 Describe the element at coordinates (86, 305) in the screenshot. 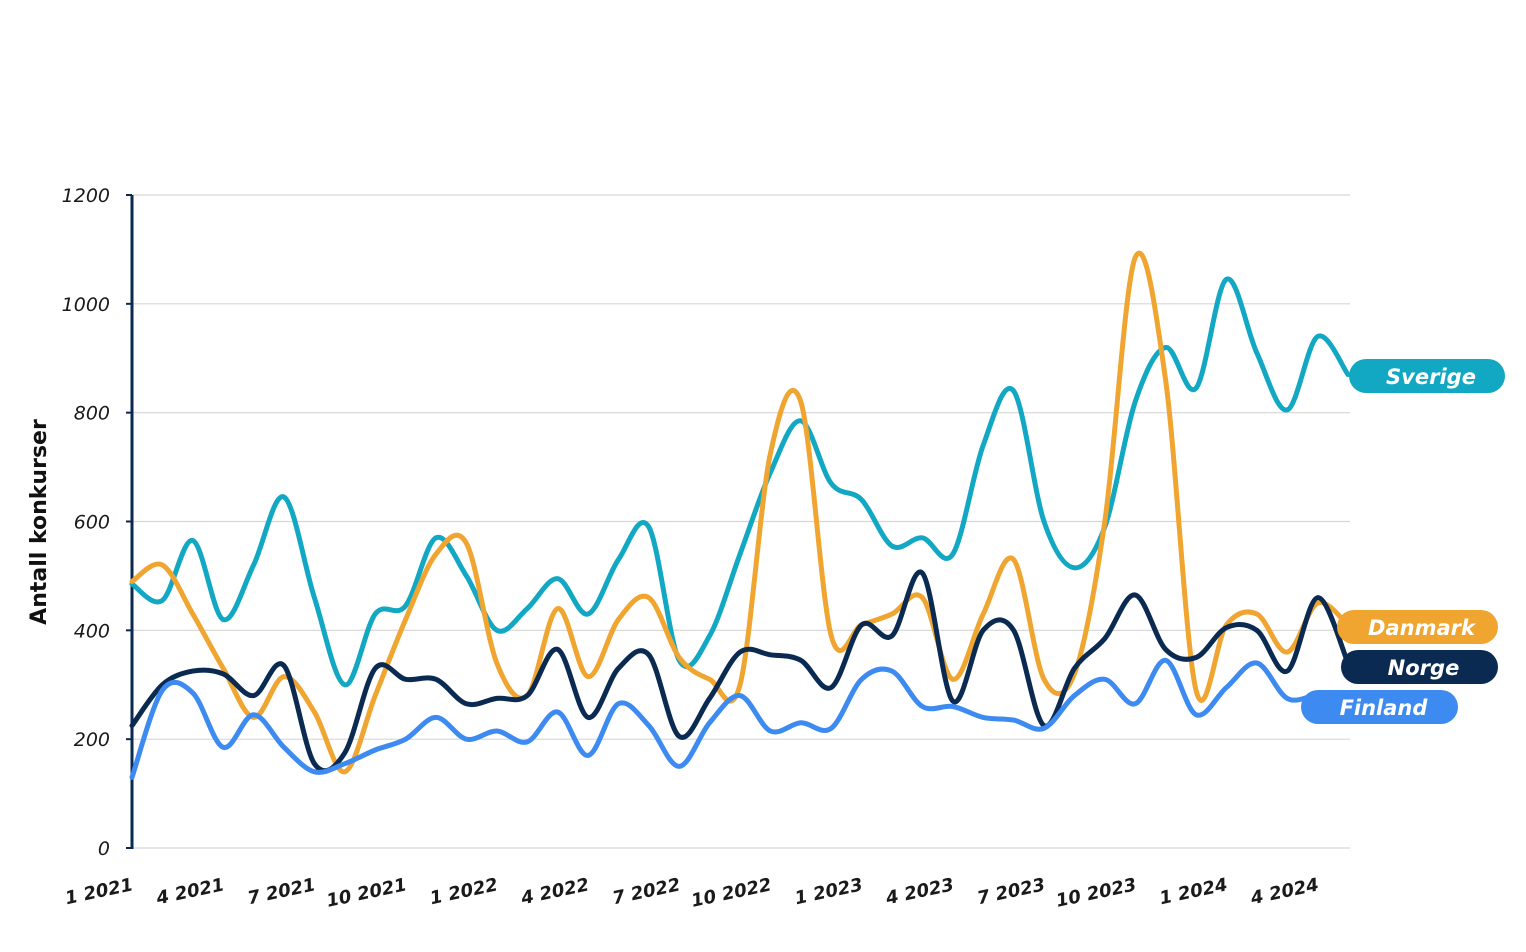

I see `y-tick-label: 1000` at that location.